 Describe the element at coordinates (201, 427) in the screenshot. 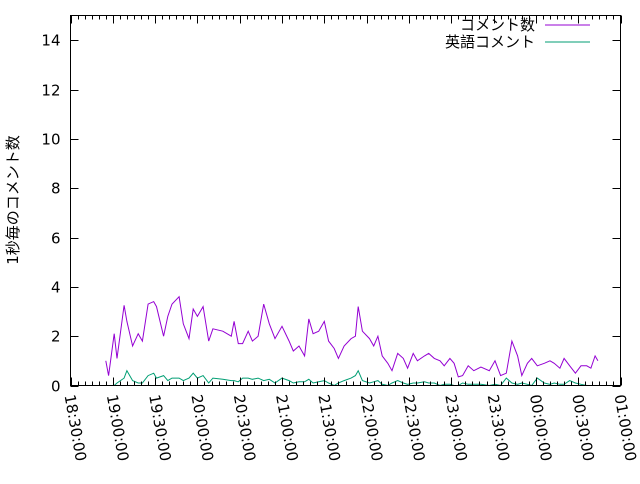

I see `x-tick-label: 20:00:00` at that location.